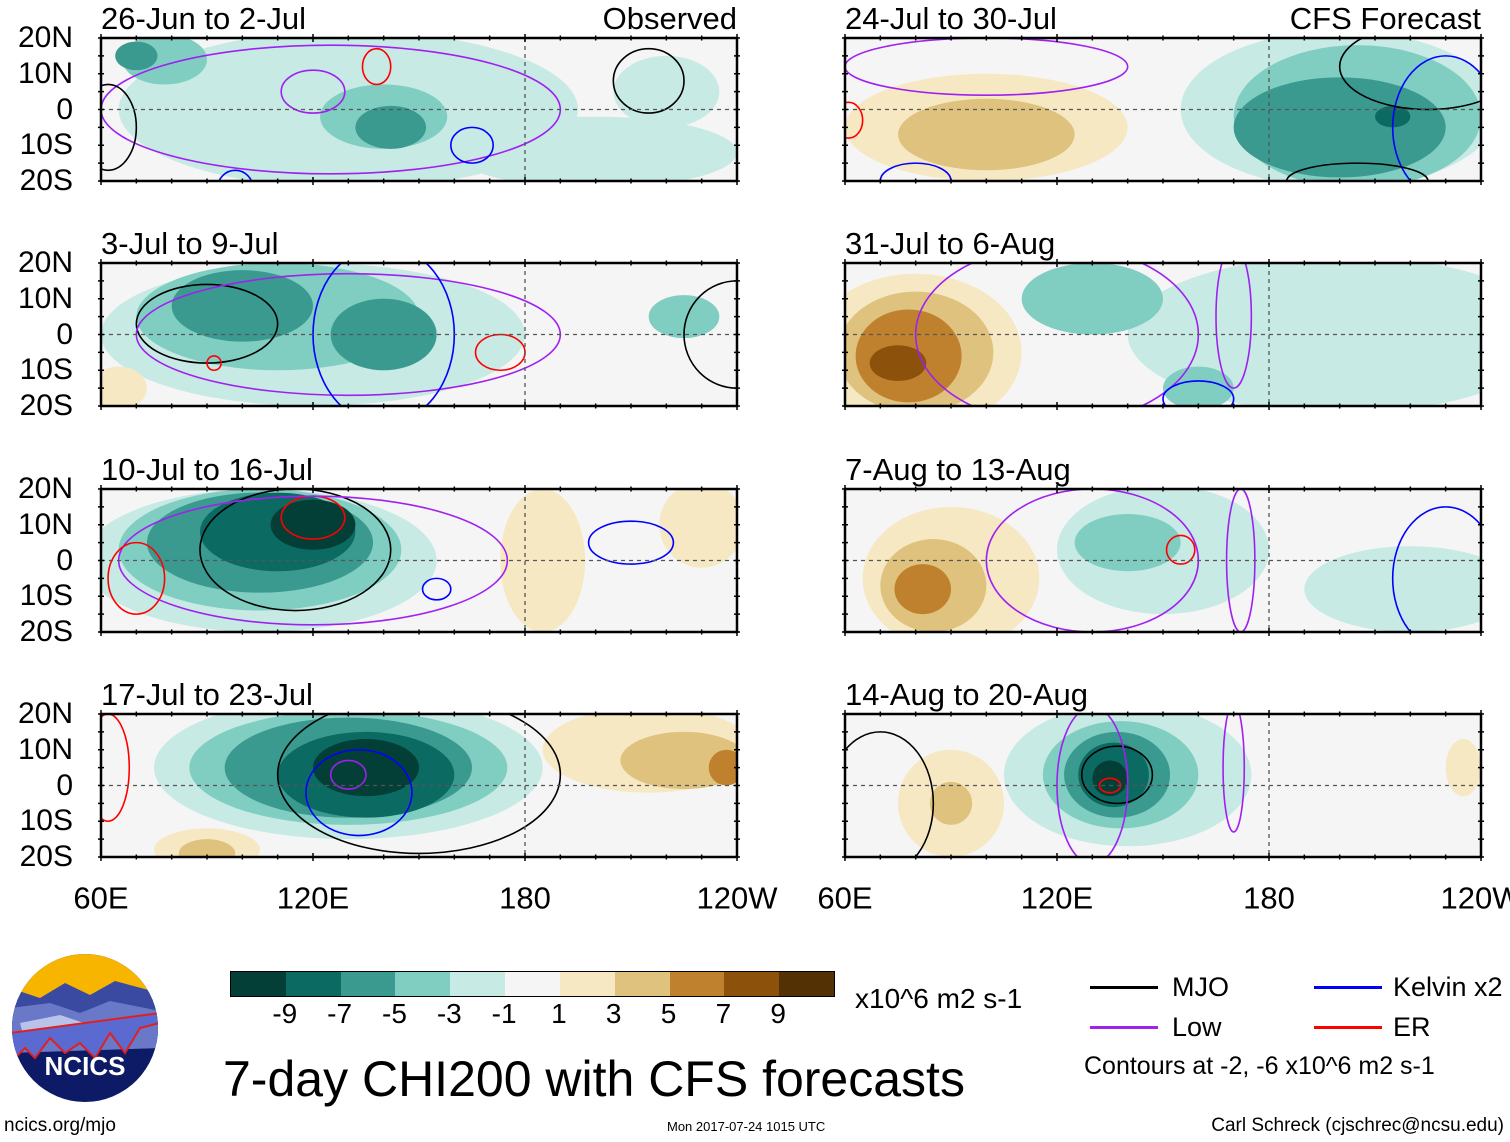 This screenshot has width=1510, height=1142. I want to click on legend-line-low, so click(1124, 1027).